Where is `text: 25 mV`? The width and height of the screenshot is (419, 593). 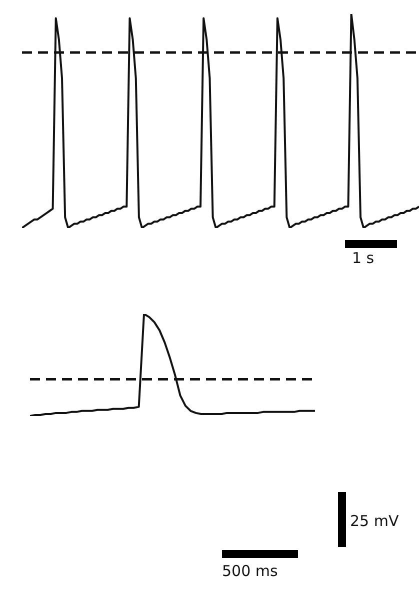
text: 25 mV is located at coordinates (374, 521).